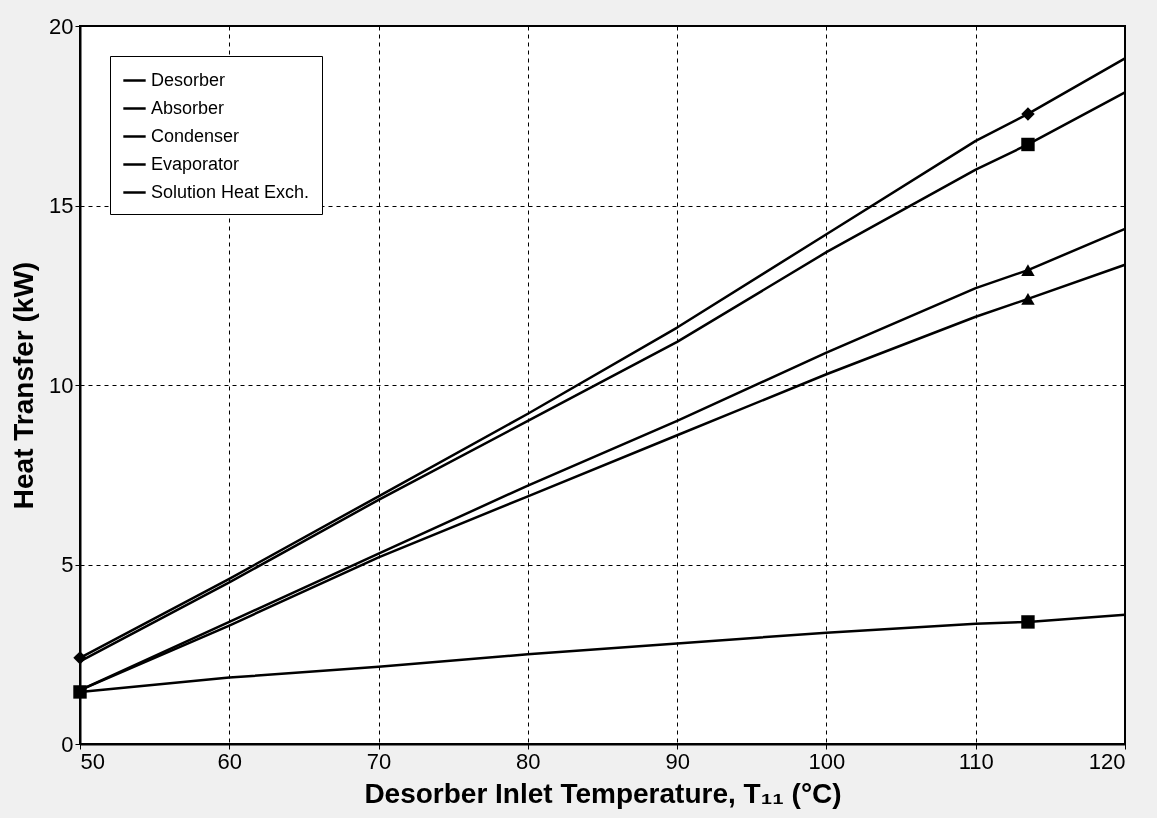 This screenshot has width=1157, height=818. What do you see at coordinates (230, 191) in the screenshot?
I see `legend-label: Solution Heat Exch.` at bounding box center [230, 191].